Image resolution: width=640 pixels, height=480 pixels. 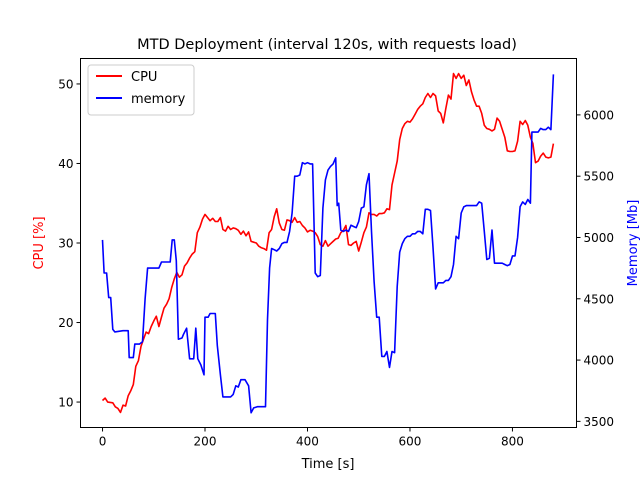 What do you see at coordinates (65, 403) in the screenshot?
I see `y-left-tick-label: 10` at bounding box center [65, 403].